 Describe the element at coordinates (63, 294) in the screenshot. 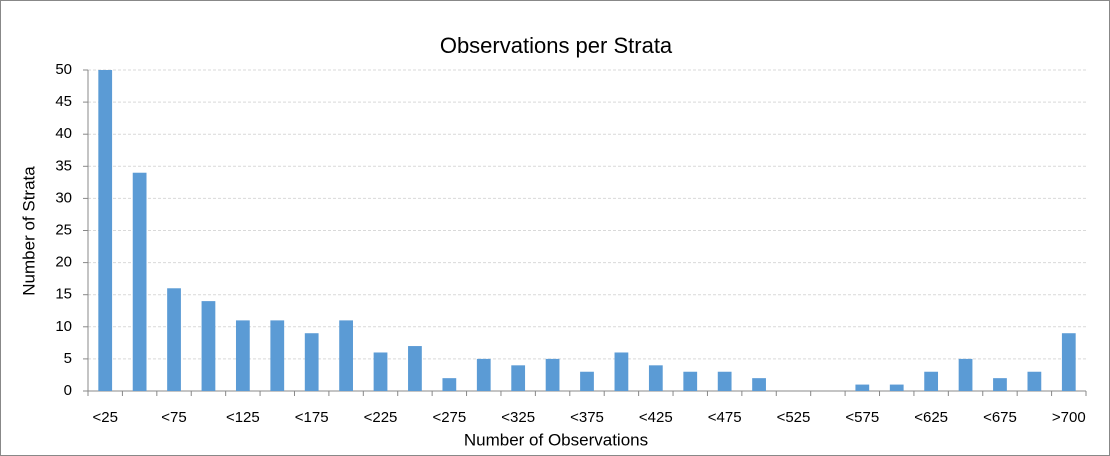

I see `y-tick-label: 15` at that location.